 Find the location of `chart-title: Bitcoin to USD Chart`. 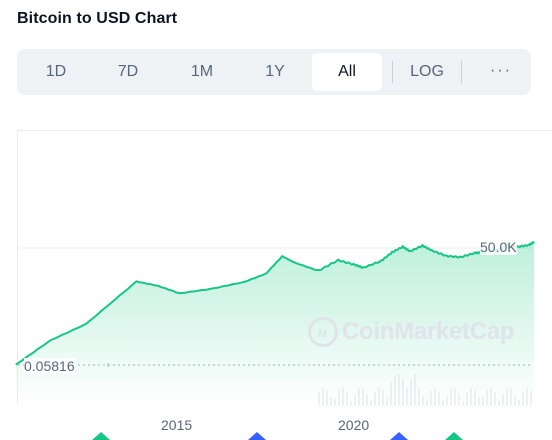

chart-title: Bitcoin to USD Chart is located at coordinates (97, 18).